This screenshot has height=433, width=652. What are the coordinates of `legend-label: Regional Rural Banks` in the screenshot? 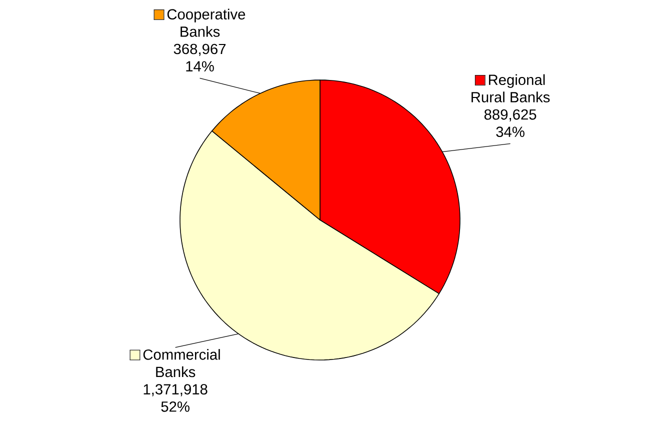 It's located at (511, 88).